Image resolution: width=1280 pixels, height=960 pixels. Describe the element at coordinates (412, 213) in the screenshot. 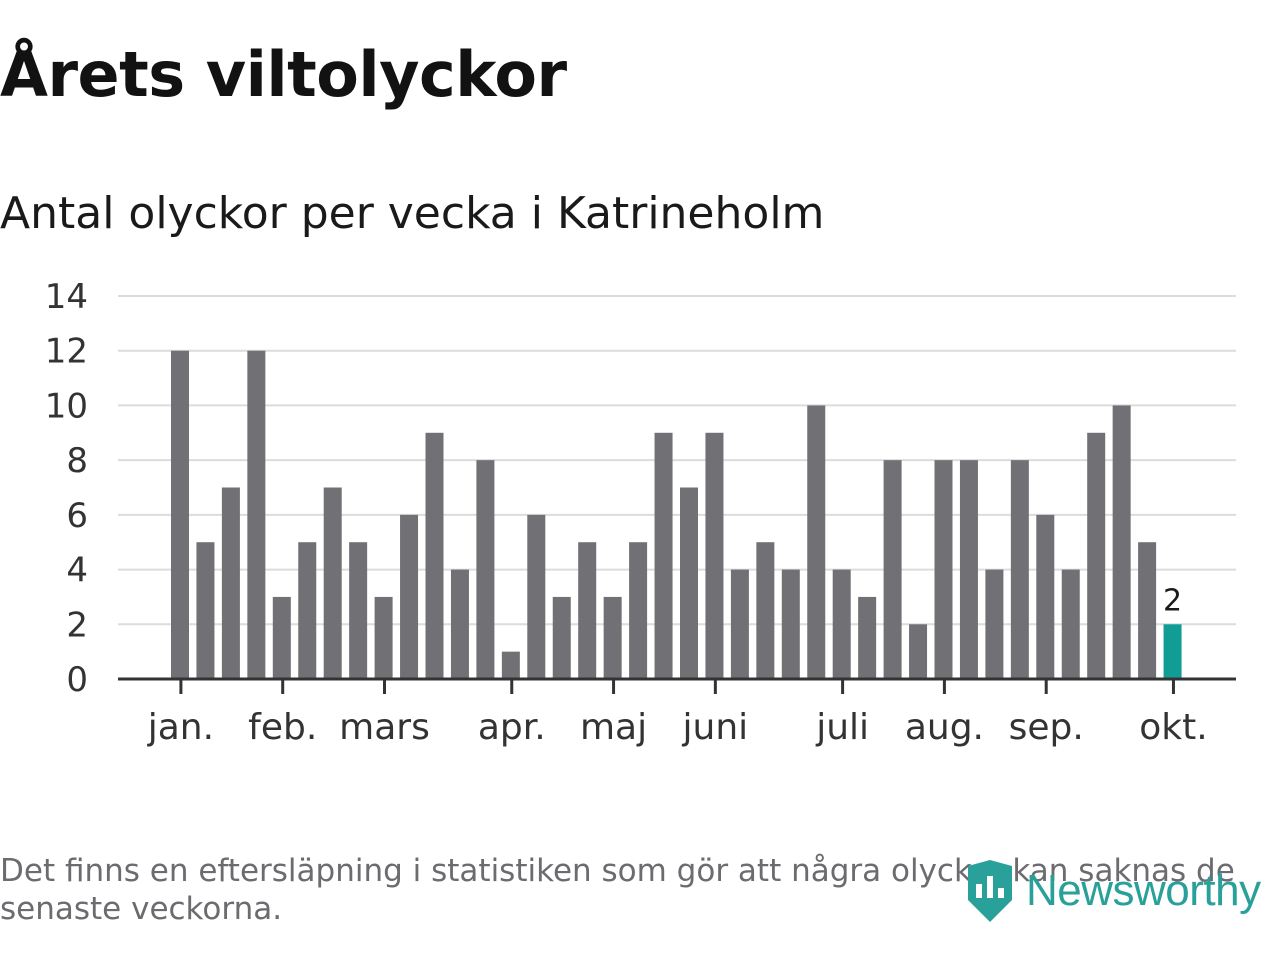

I see `chart-subtitle: Antal olyckor per vecka i Katrineholm` at that location.